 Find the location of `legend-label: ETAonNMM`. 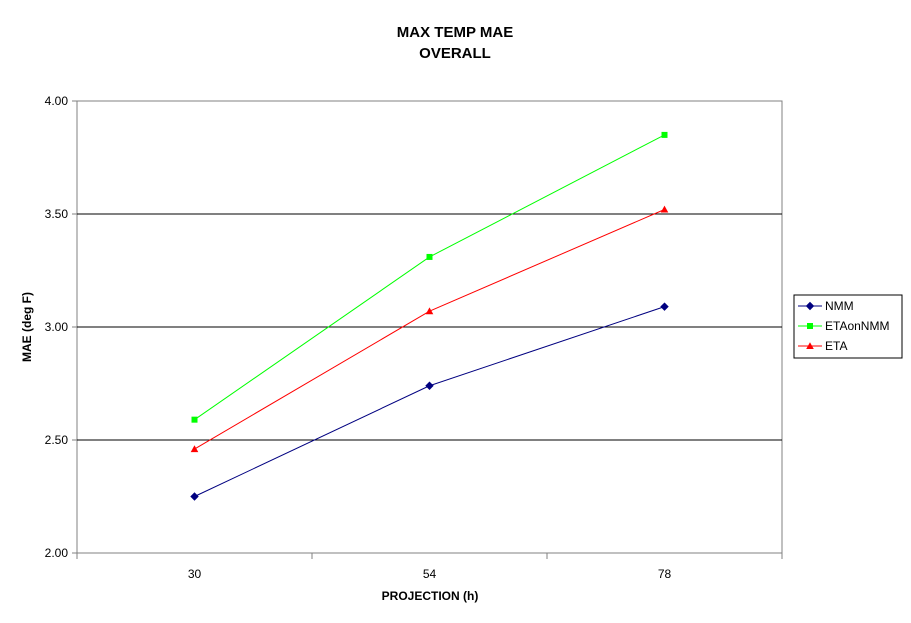

legend-label: ETAonNMM is located at coordinates (857, 326).